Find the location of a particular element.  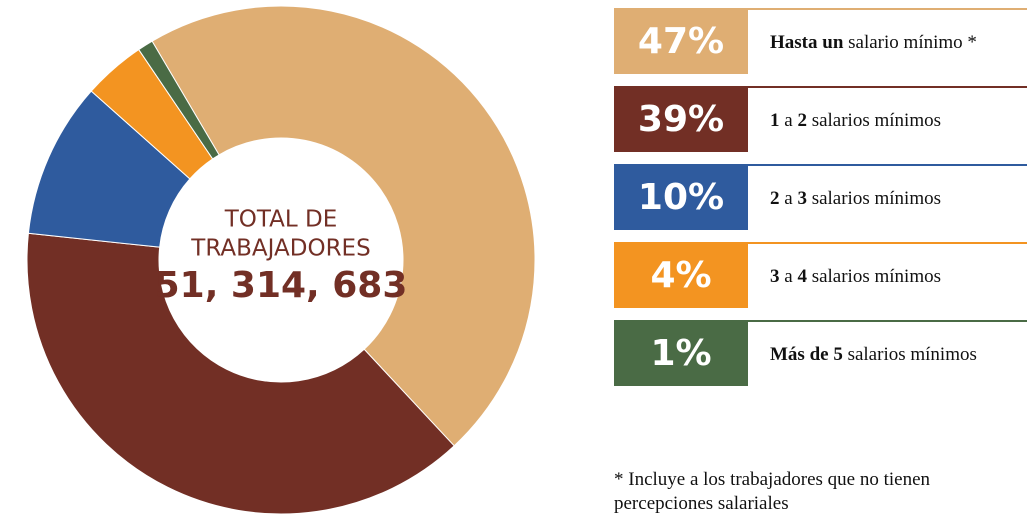

legend-value: 1% is located at coordinates (680, 353).